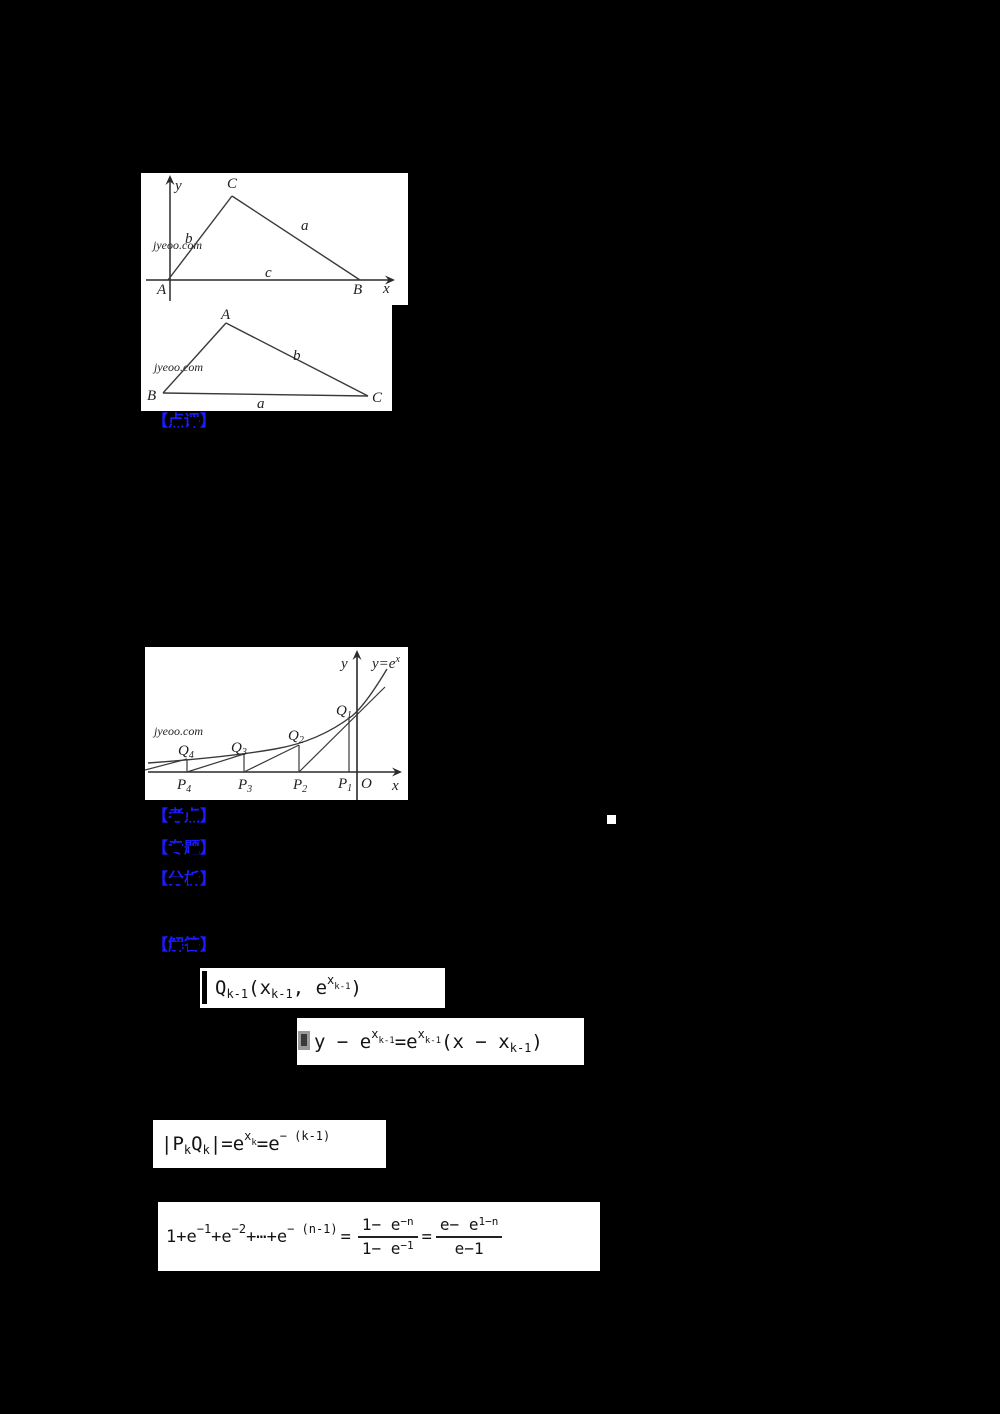  What do you see at coordinates (166, 764) in the screenshot?
I see `tangent-q4-line` at bounding box center [166, 764].